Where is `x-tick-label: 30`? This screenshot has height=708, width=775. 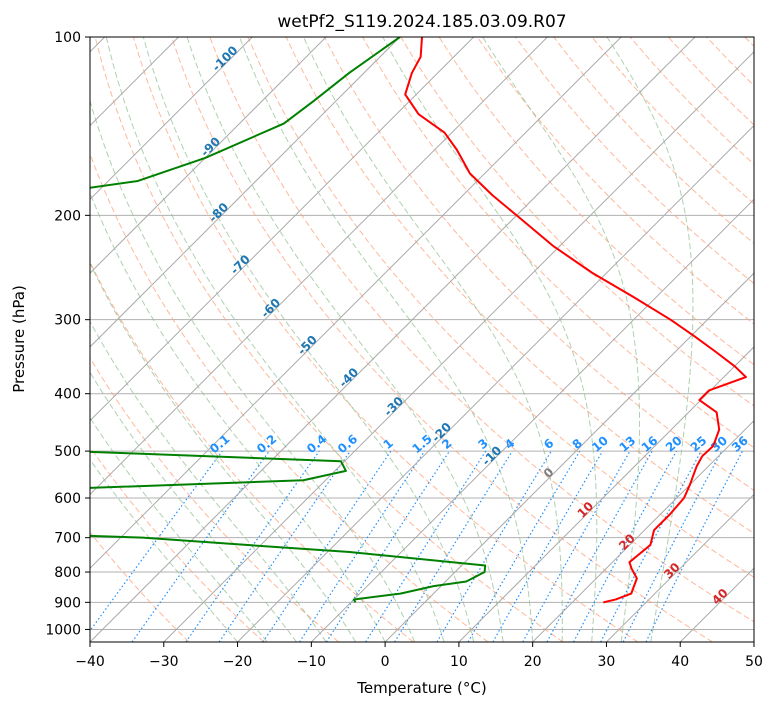
x-tick-label: 30 is located at coordinates (607, 662).